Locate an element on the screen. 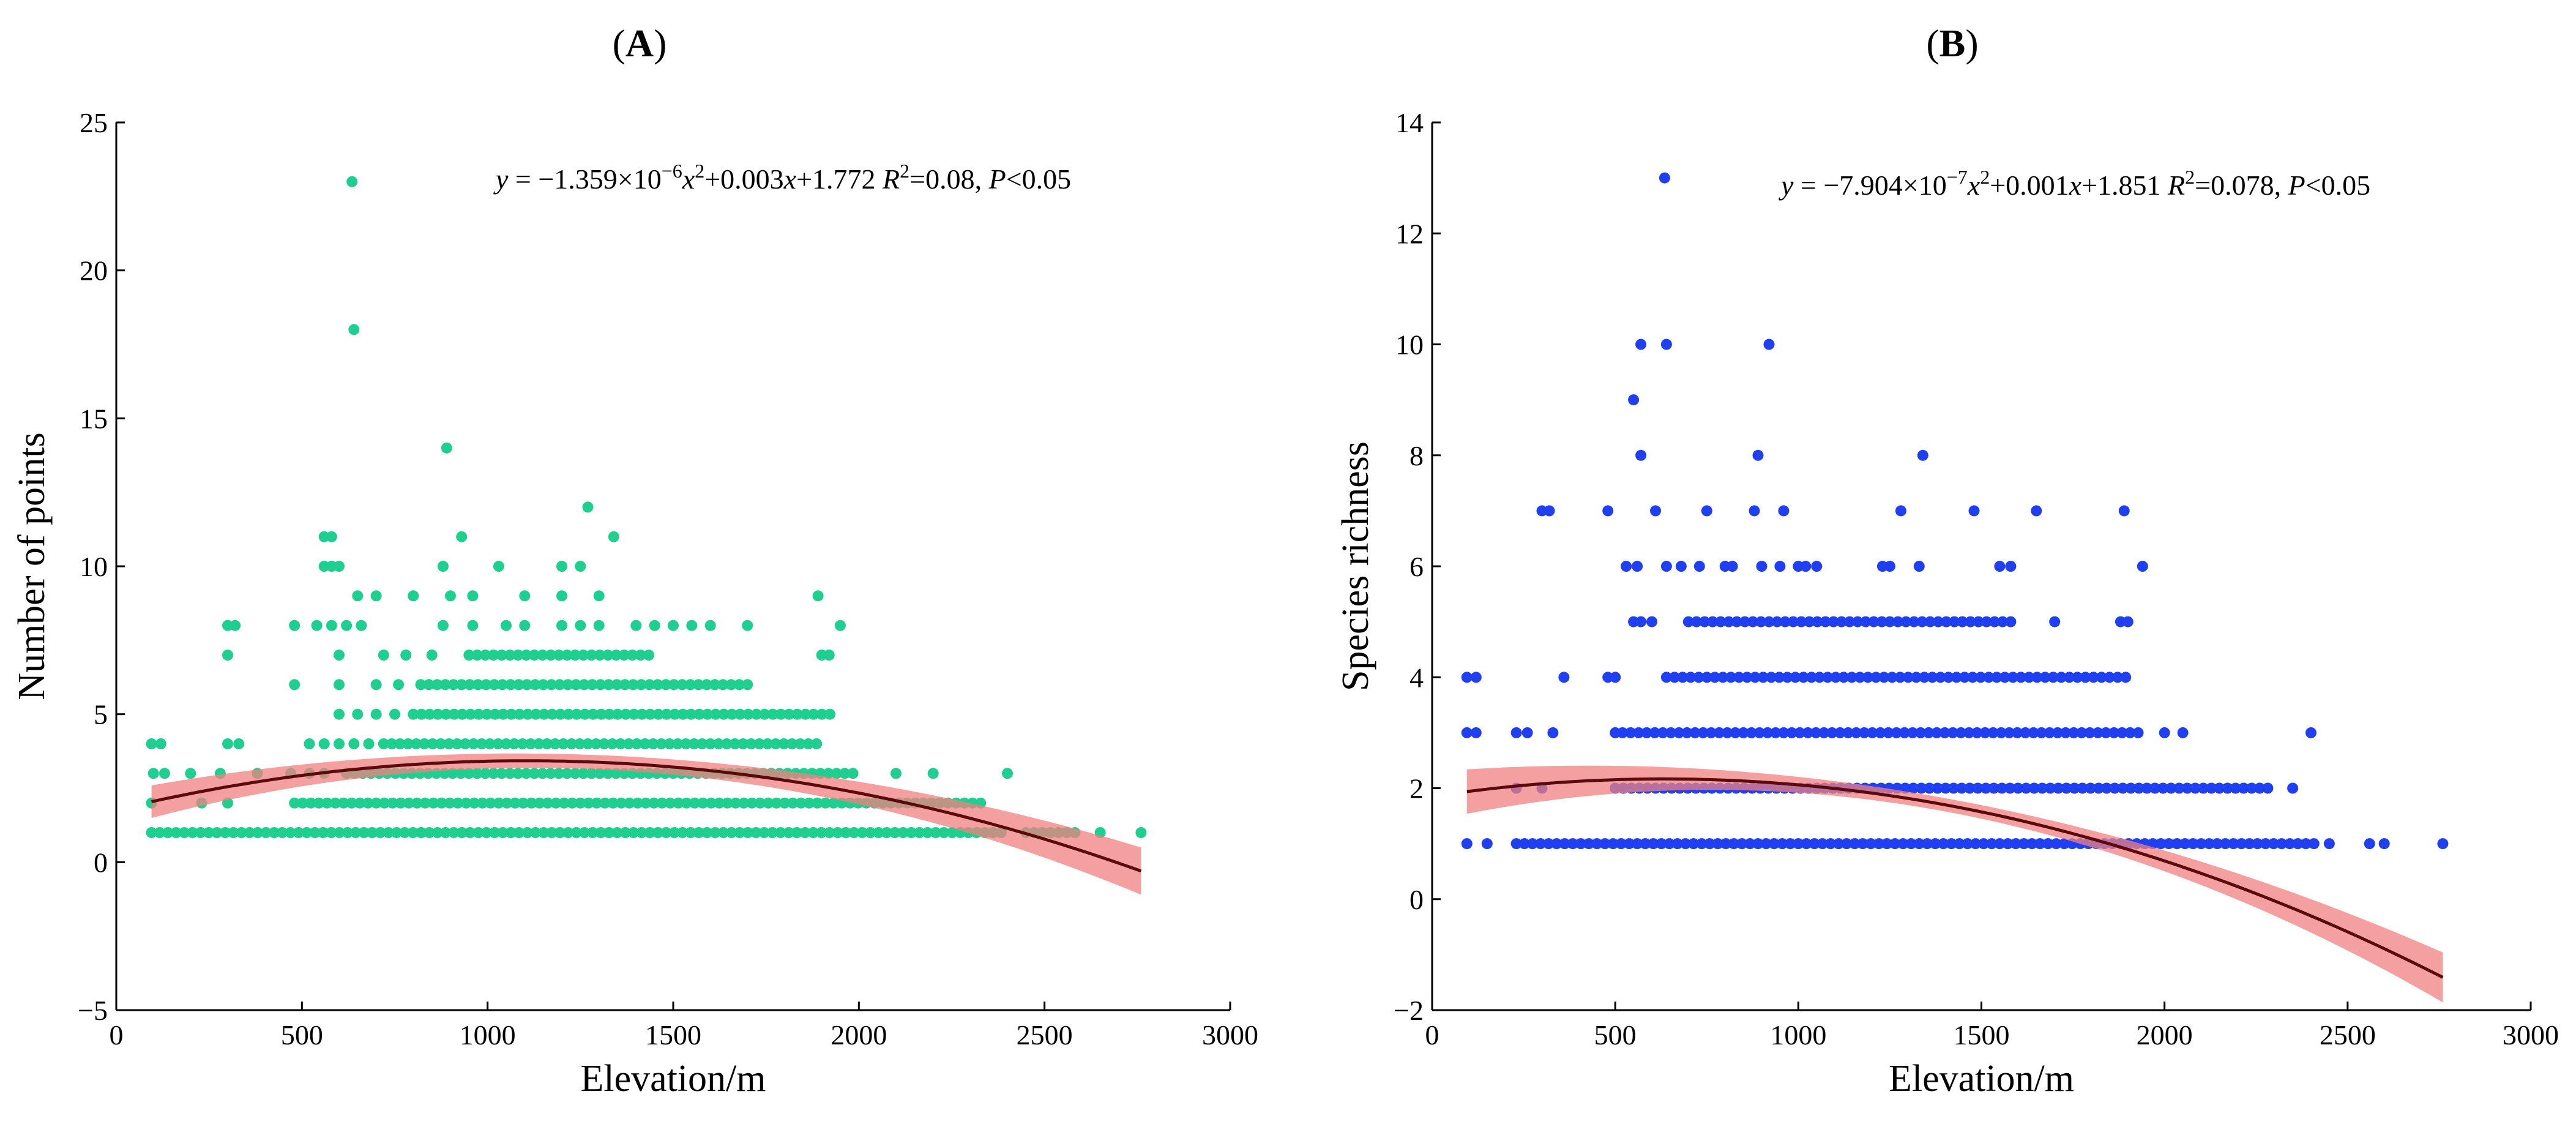  eq-x: x is located at coordinates (688, 179).